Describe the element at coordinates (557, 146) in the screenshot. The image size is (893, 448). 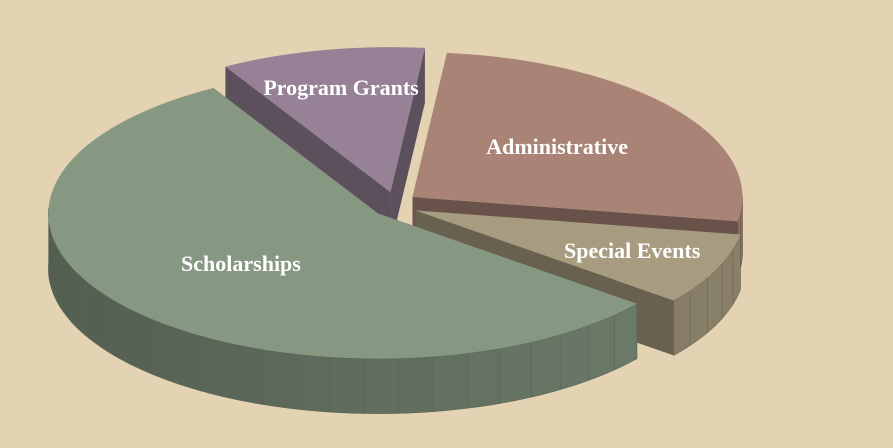
I see `slice-label: Administrative` at that location.